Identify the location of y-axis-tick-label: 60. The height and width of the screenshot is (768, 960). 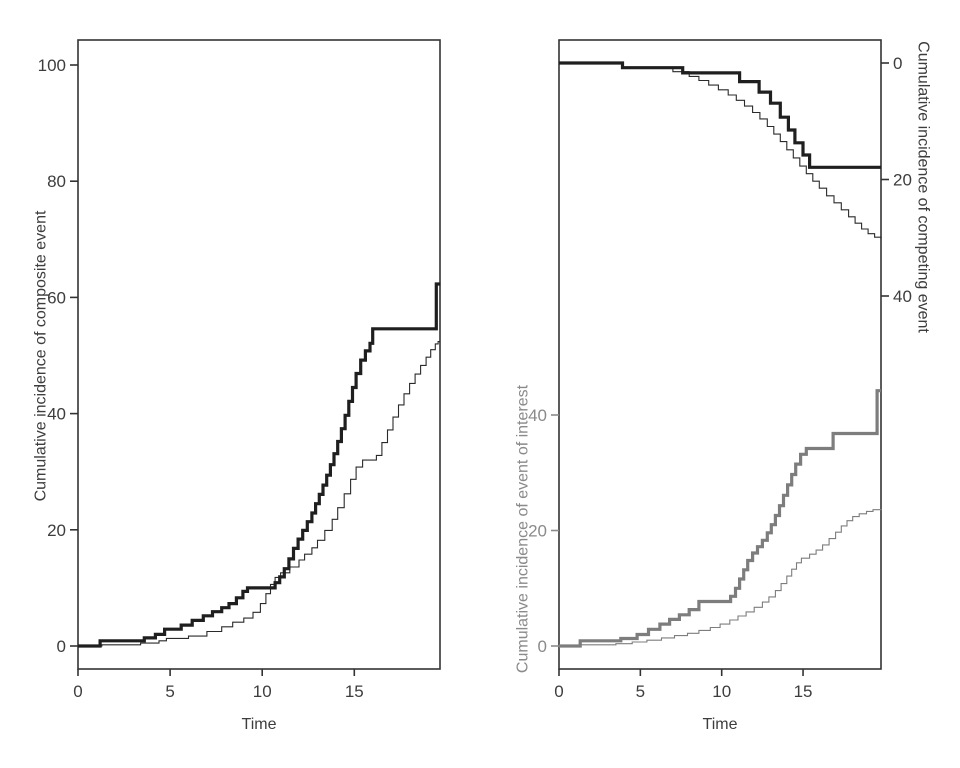
(56, 297).